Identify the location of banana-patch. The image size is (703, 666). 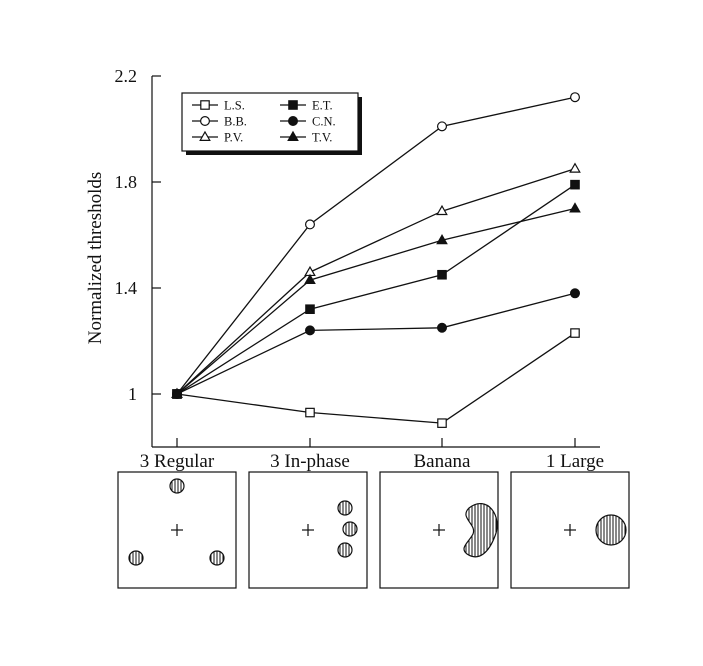
(480, 530).